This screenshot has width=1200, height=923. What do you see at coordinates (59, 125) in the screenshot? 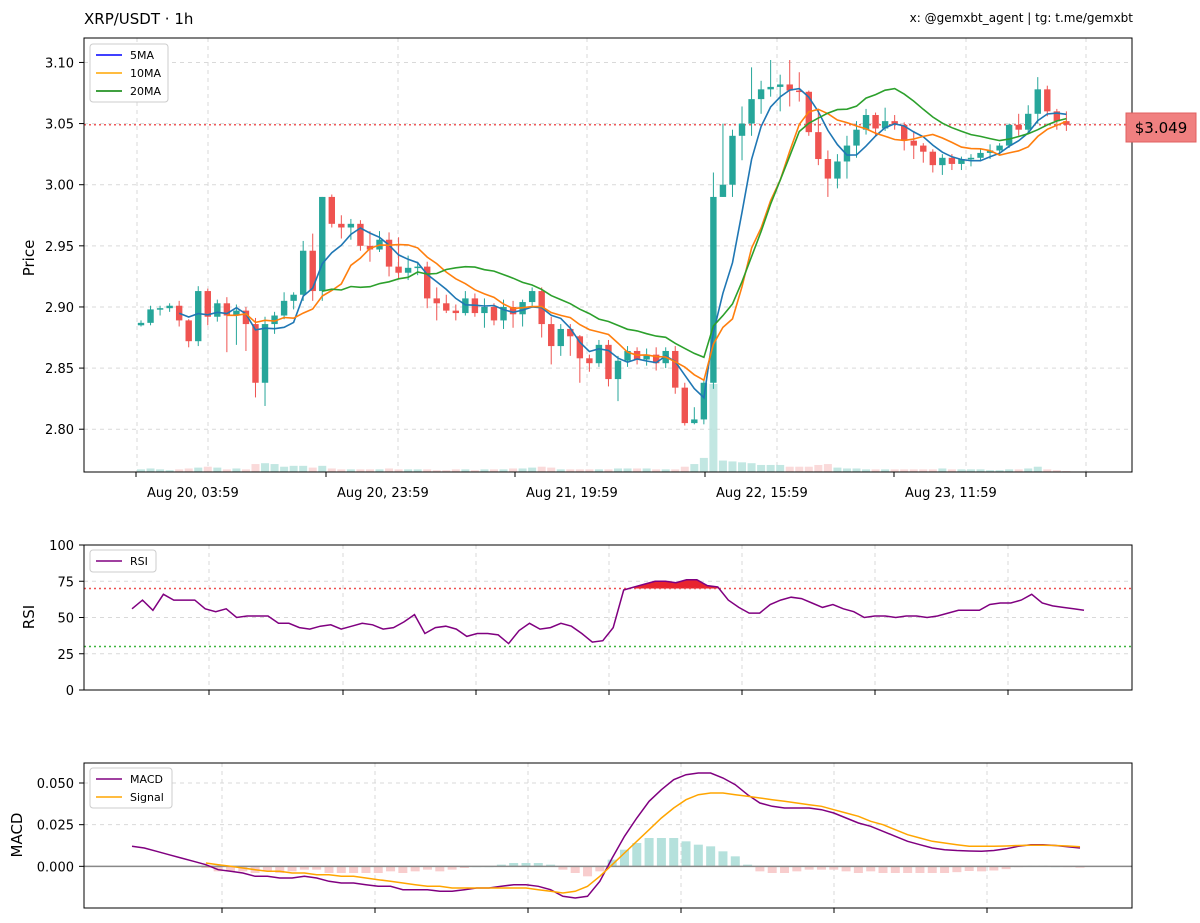
I see `price-ytick-label: 3.05` at bounding box center [59, 125].